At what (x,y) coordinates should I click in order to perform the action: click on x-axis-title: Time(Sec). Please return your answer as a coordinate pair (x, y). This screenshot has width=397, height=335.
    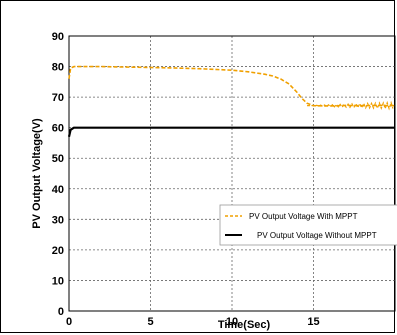
    Looking at the image, I should click on (244, 325).